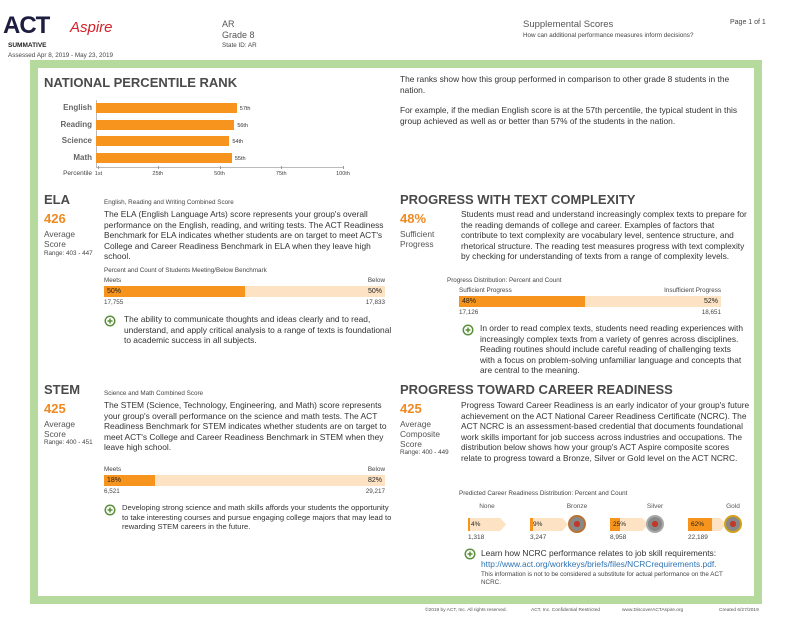 The width and height of the screenshot is (792, 622). What do you see at coordinates (748, 22) in the screenshot?
I see `page-number: Page 1 of 1` at bounding box center [748, 22].